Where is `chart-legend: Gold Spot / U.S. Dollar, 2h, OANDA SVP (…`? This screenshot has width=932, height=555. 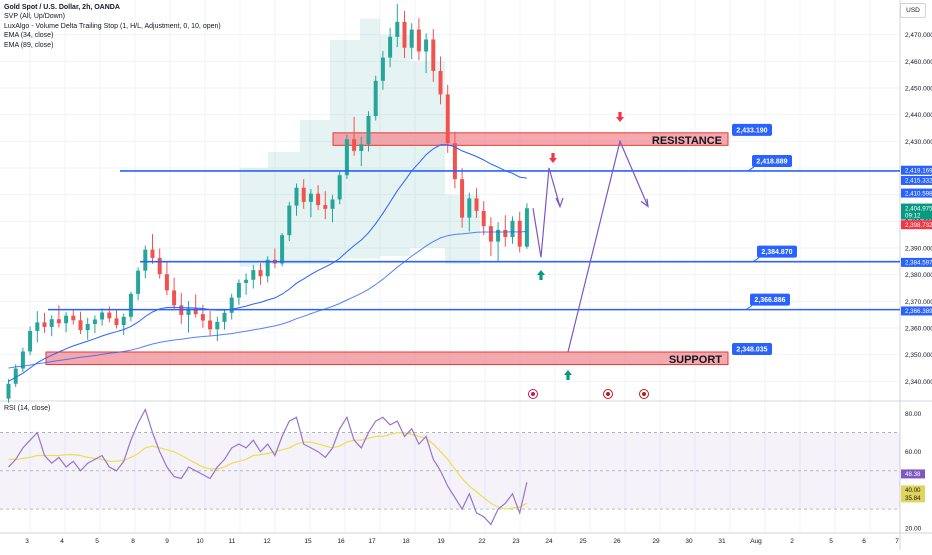 chart-legend: Gold Spot / U.S. Dollar, 2h, OANDA SVP (… is located at coordinates (112, 26).